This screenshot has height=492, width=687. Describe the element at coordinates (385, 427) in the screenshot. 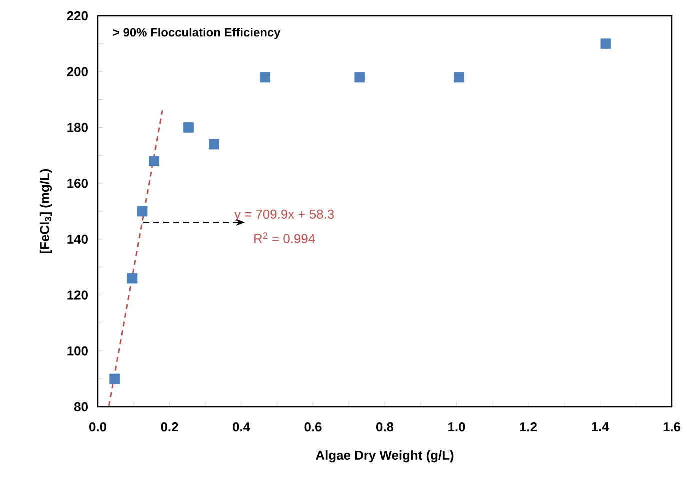

I see `x-tick-label: 0.8` at that location.